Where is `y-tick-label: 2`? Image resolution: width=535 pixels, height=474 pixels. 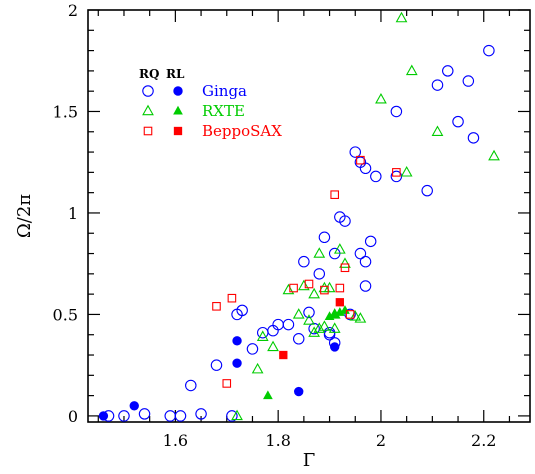
y-tick-label: 2 is located at coordinates (73, 10).